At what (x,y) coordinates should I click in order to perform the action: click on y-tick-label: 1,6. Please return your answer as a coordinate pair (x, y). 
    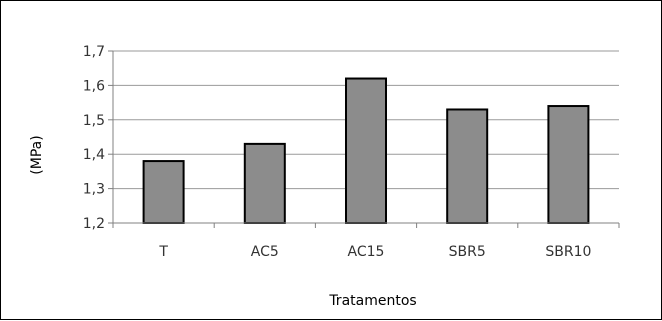
    Looking at the image, I should click on (94, 86).